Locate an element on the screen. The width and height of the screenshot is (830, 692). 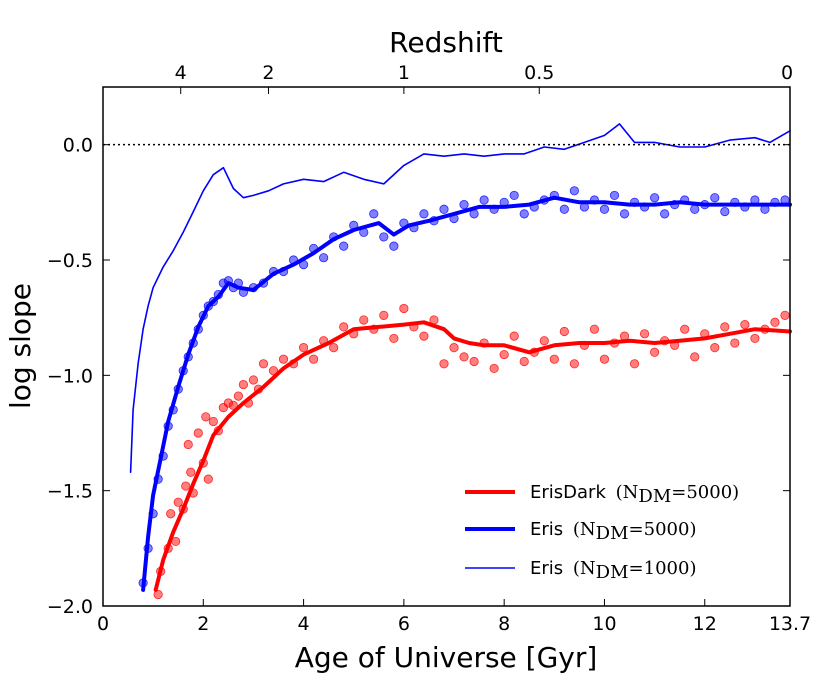
x-tick-label-1: 2 is located at coordinates (203, 624).